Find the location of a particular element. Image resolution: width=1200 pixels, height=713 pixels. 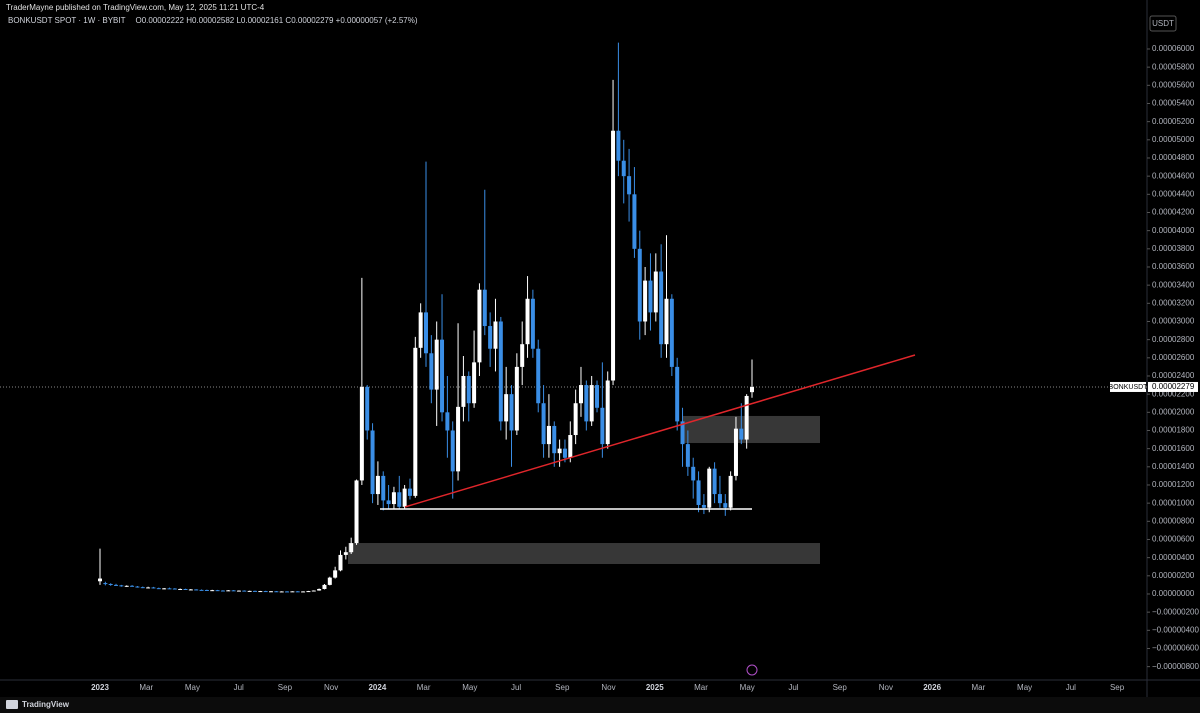

y-tick-label: 0.00001200 is located at coordinates (1173, 484).